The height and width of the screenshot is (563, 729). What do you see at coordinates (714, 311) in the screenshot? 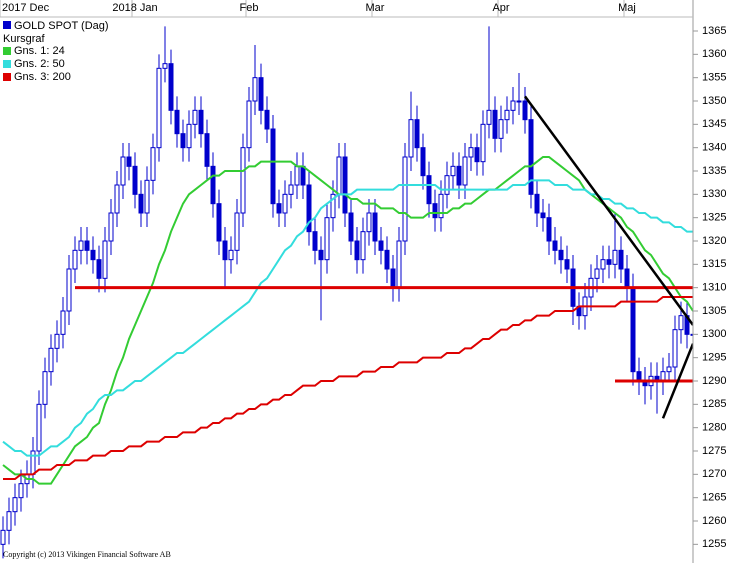
I see `y-tick-label: 1305` at bounding box center [714, 311].